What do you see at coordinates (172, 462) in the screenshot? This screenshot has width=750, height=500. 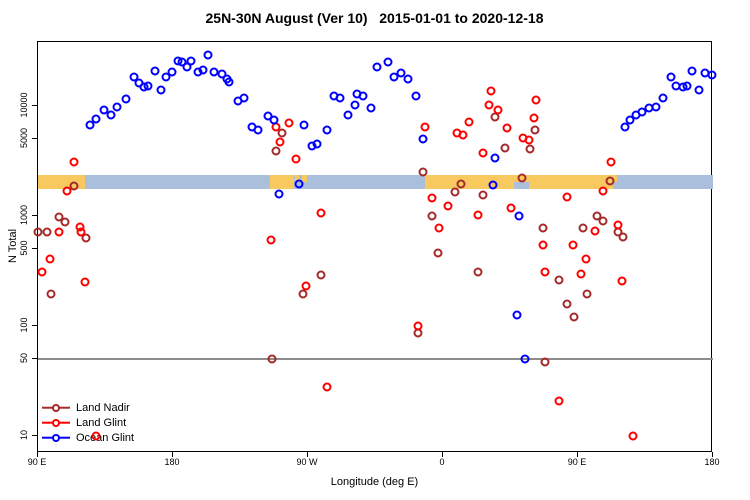 I see `x-axis-tick-label: 180` at bounding box center [172, 462].